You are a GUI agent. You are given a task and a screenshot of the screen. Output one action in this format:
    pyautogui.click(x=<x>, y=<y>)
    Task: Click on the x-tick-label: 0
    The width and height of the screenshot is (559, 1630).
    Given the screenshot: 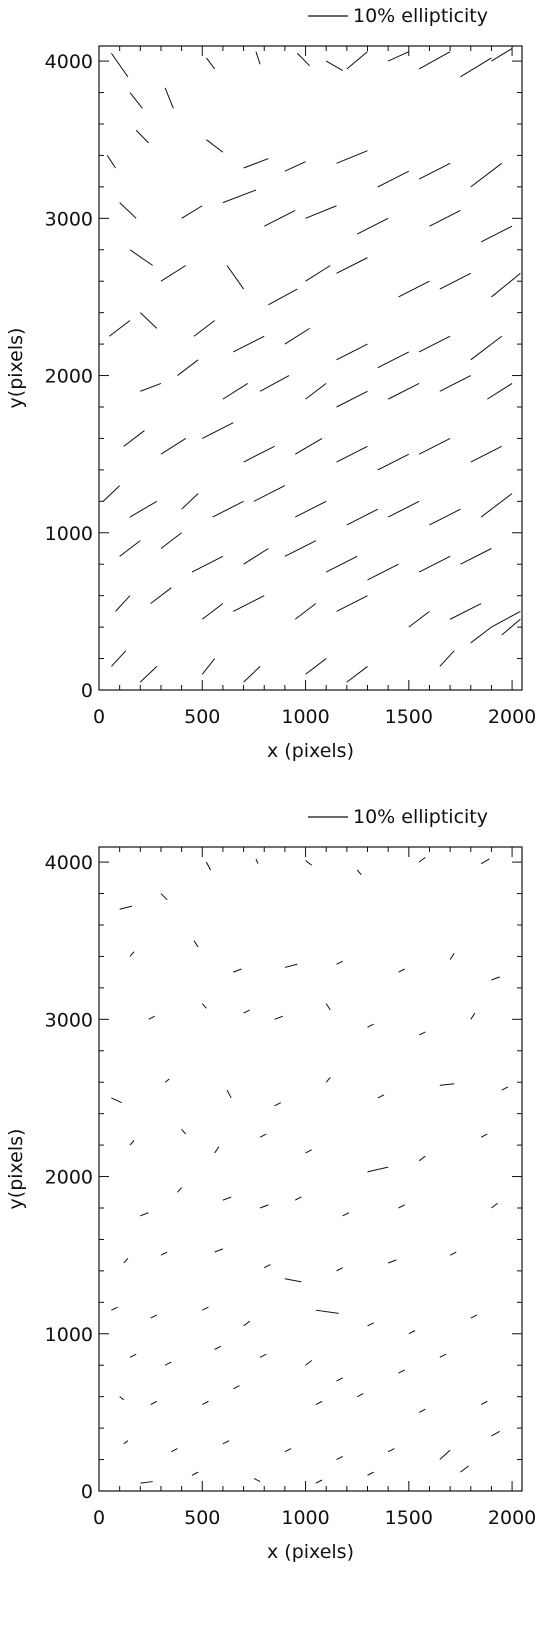 What is the action you would take?
    pyautogui.click(x=99, y=1518)
    